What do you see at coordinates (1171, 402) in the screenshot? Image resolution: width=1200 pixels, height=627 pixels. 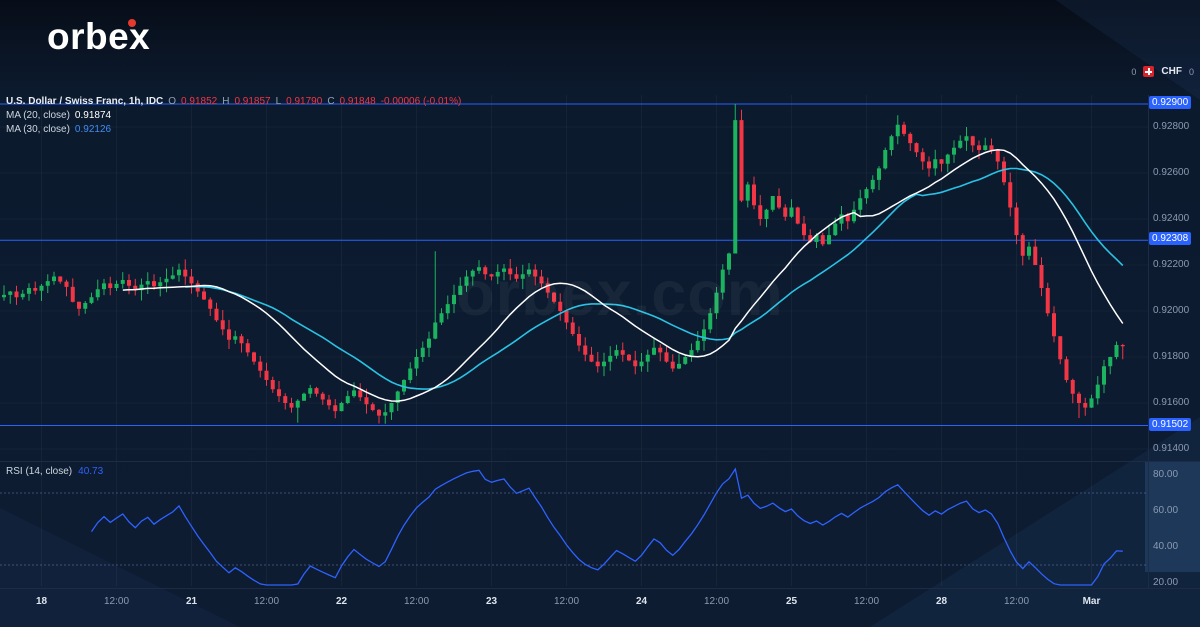 I see `price-tick: 0.91600` at bounding box center [1171, 402].